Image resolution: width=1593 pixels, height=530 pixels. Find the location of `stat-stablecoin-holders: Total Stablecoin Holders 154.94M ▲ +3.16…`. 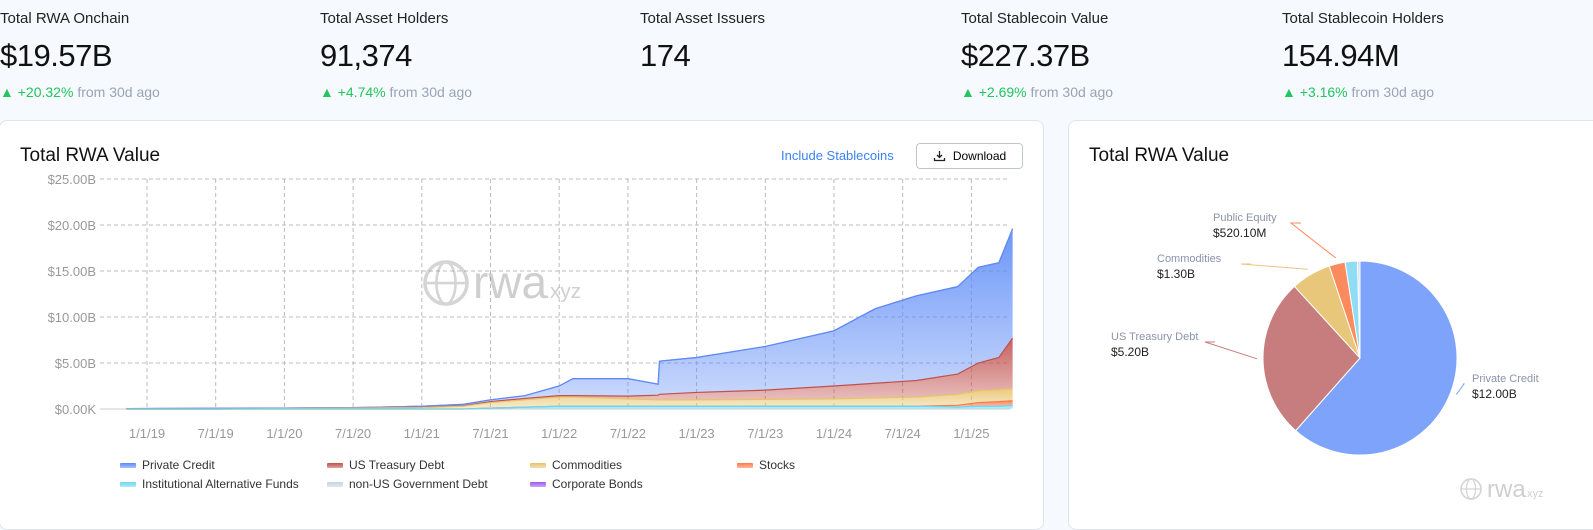

stat-stablecoin-holders: Total Stablecoin Holders 154.94M ▲ +3.16… is located at coordinates (1363, 55).